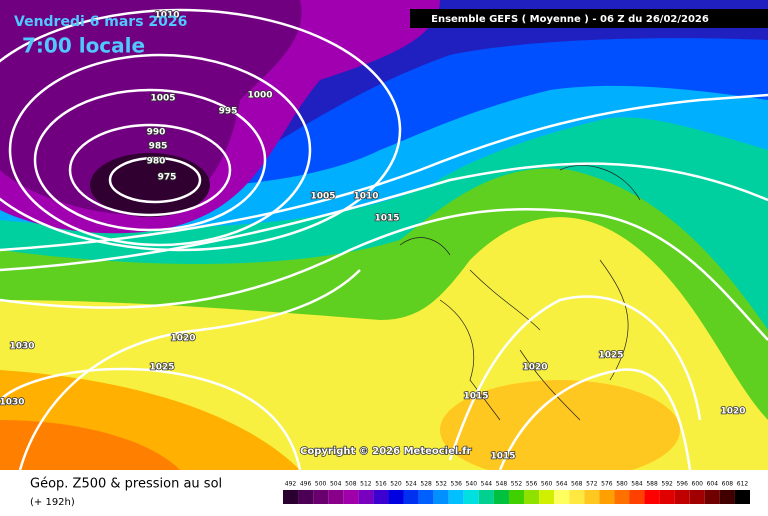 Image resolution: width=768 pixels, height=516 pixels. I want to click on scale-label: 556, so click(532, 484).